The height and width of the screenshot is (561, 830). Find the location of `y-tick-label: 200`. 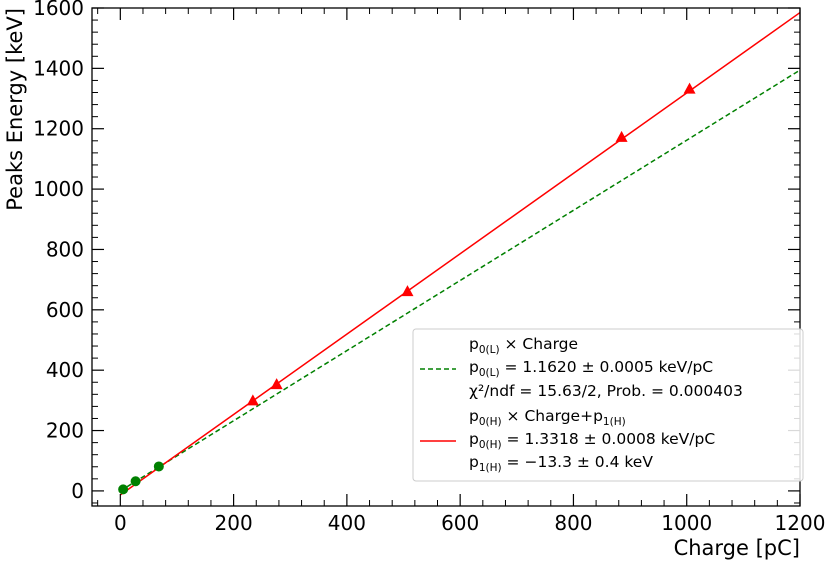

y-tick-label: 200 is located at coordinates (65, 431).